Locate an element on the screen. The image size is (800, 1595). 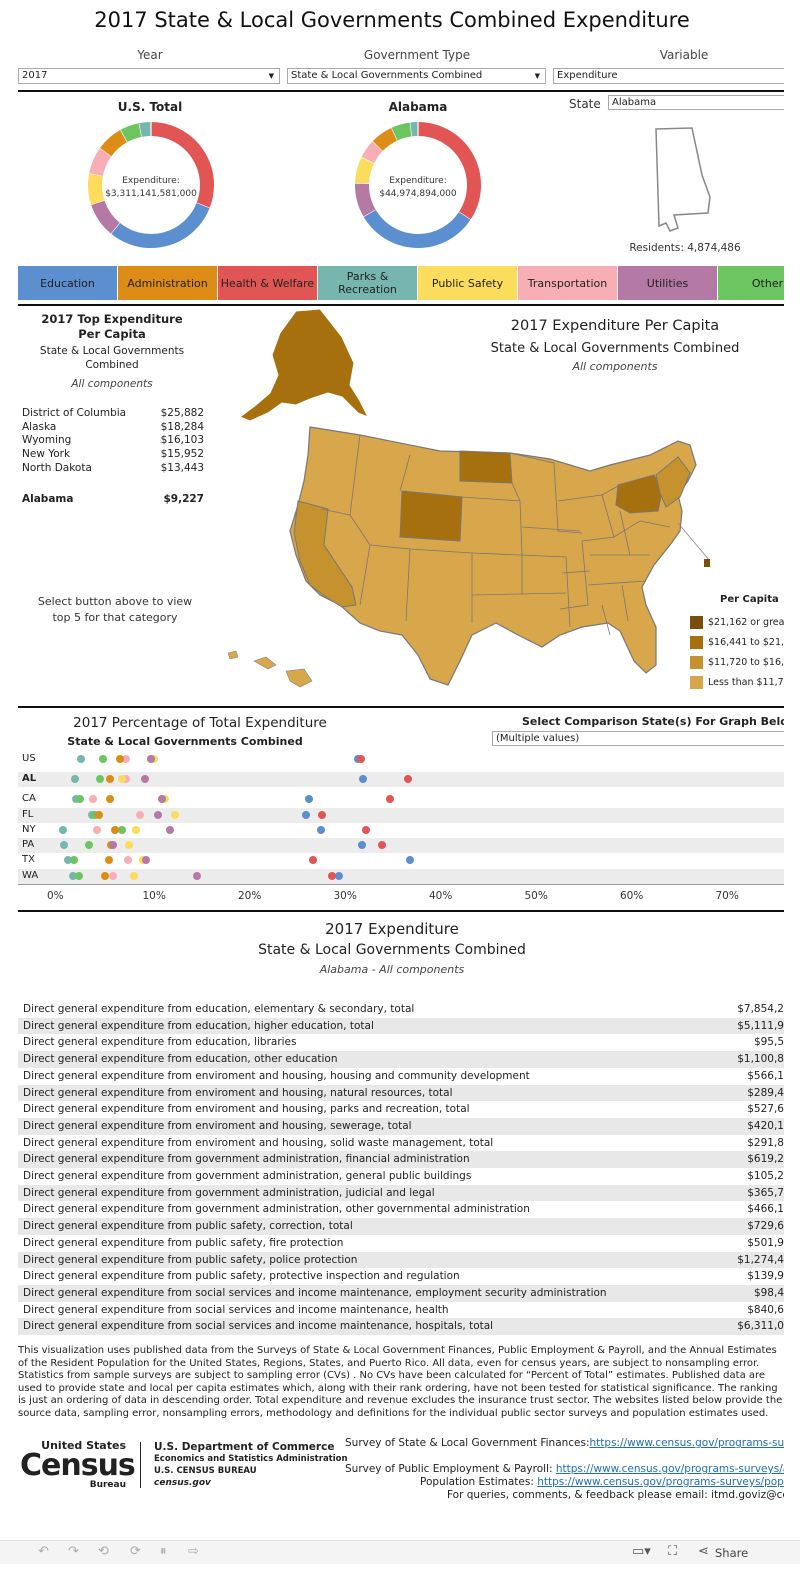
us-total-donut is located at coordinates (151, 185).